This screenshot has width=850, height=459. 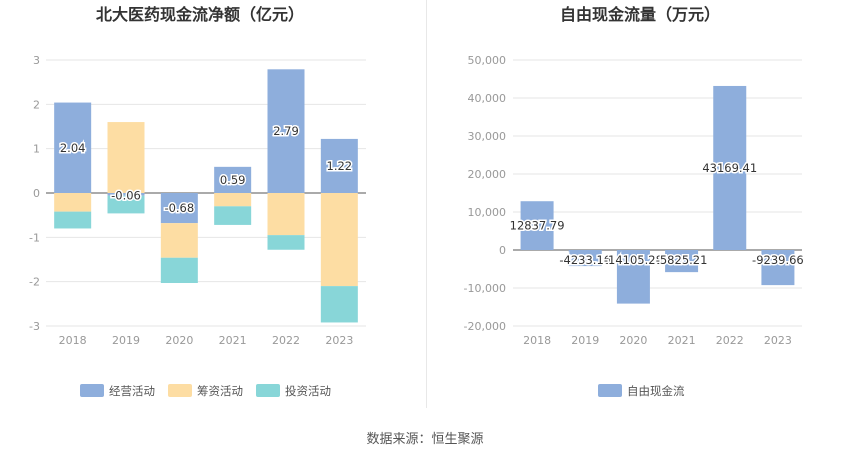 I want to click on bar-投资活动-2022, so click(x=286, y=242).